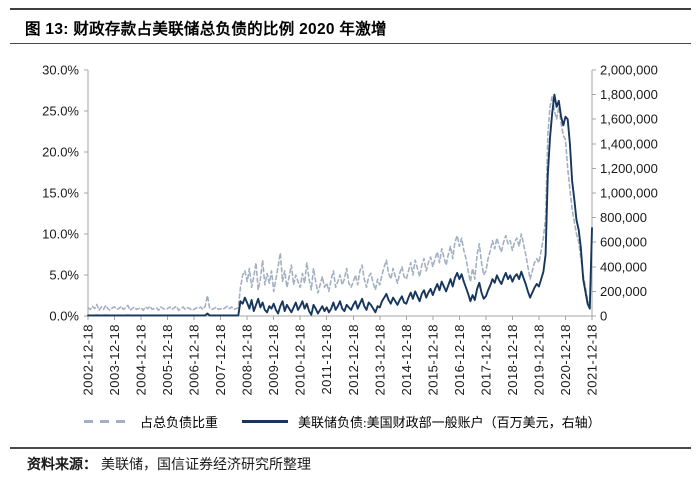 The width and height of the screenshot is (700, 477). I want to click on figure-title: 图 13: 财政存款占美联储总负债的比例 2020 年激增, so click(206, 29).